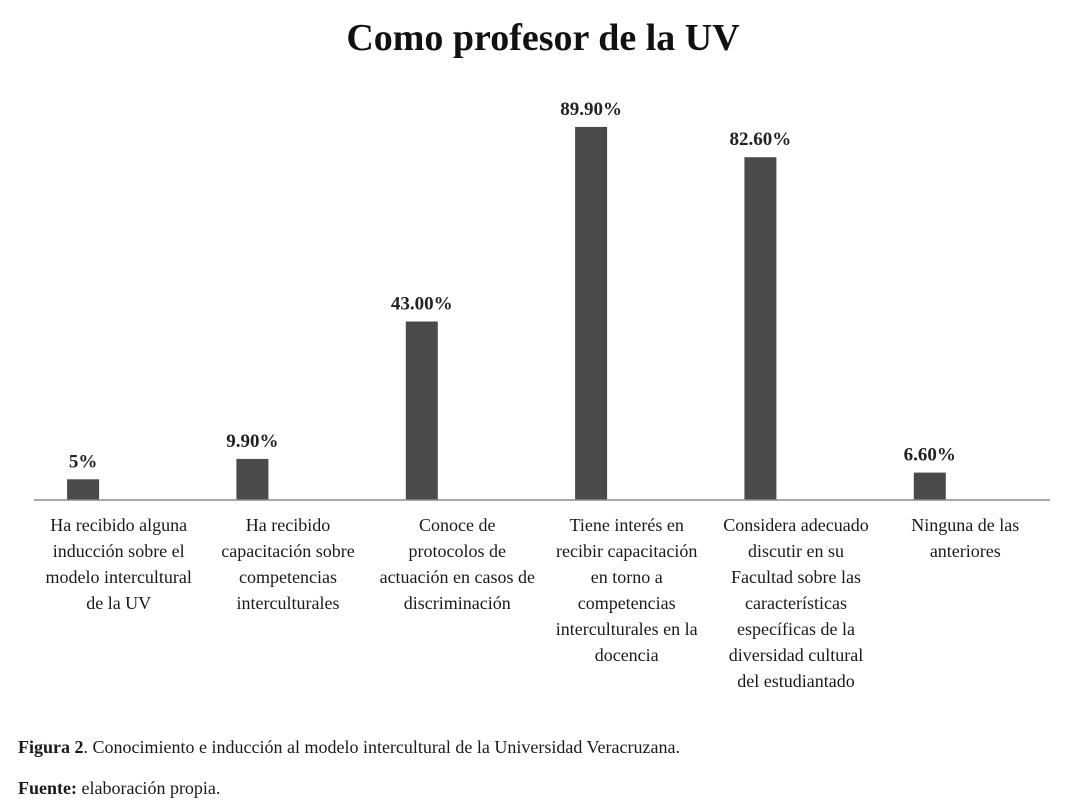 This screenshot has height=809, width=1084. I want to click on value-label-3: 43.00%, so click(422, 304).